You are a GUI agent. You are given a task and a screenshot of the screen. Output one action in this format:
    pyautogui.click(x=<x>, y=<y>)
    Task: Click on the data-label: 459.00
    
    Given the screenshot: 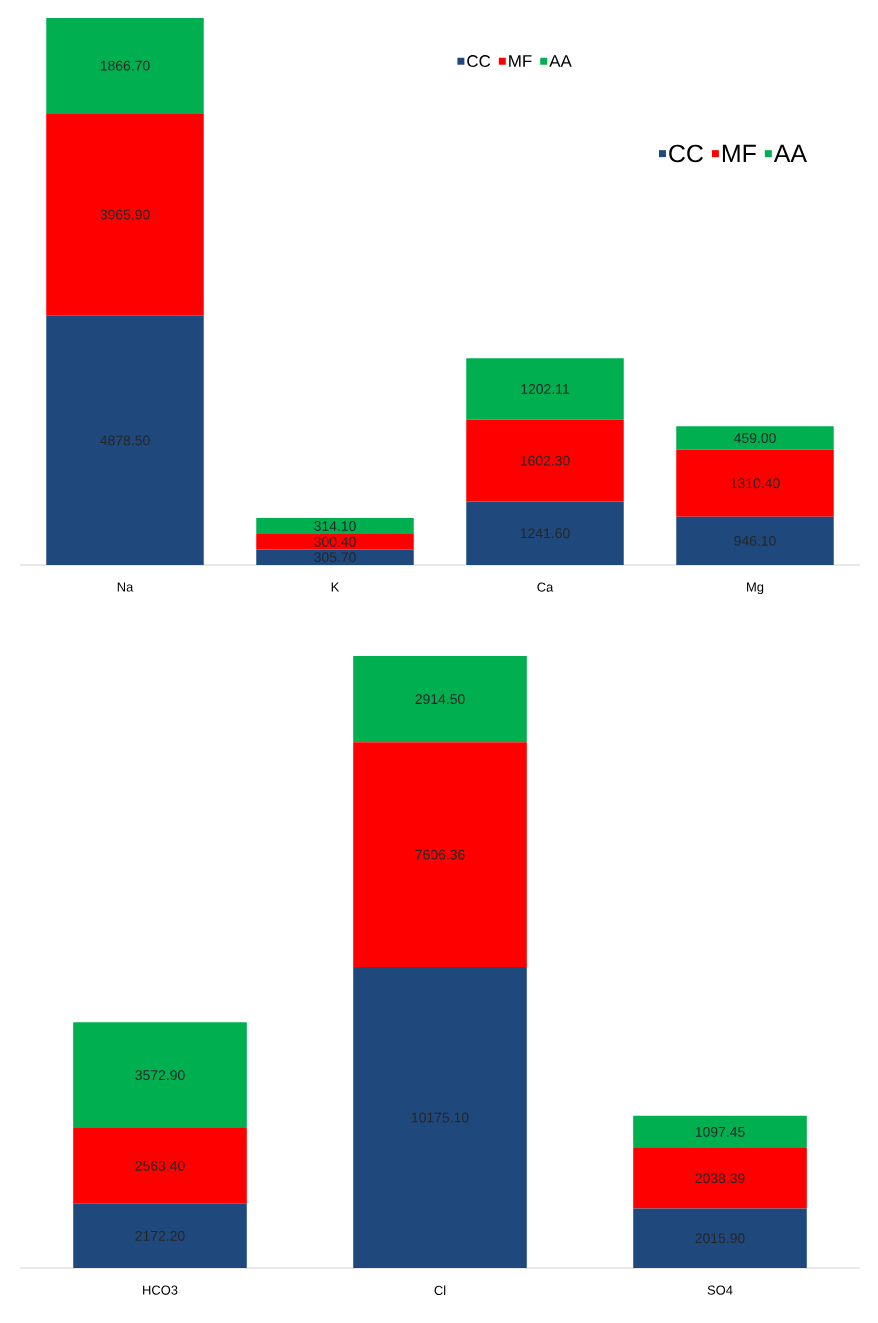 What is the action you would take?
    pyautogui.click(x=754, y=438)
    